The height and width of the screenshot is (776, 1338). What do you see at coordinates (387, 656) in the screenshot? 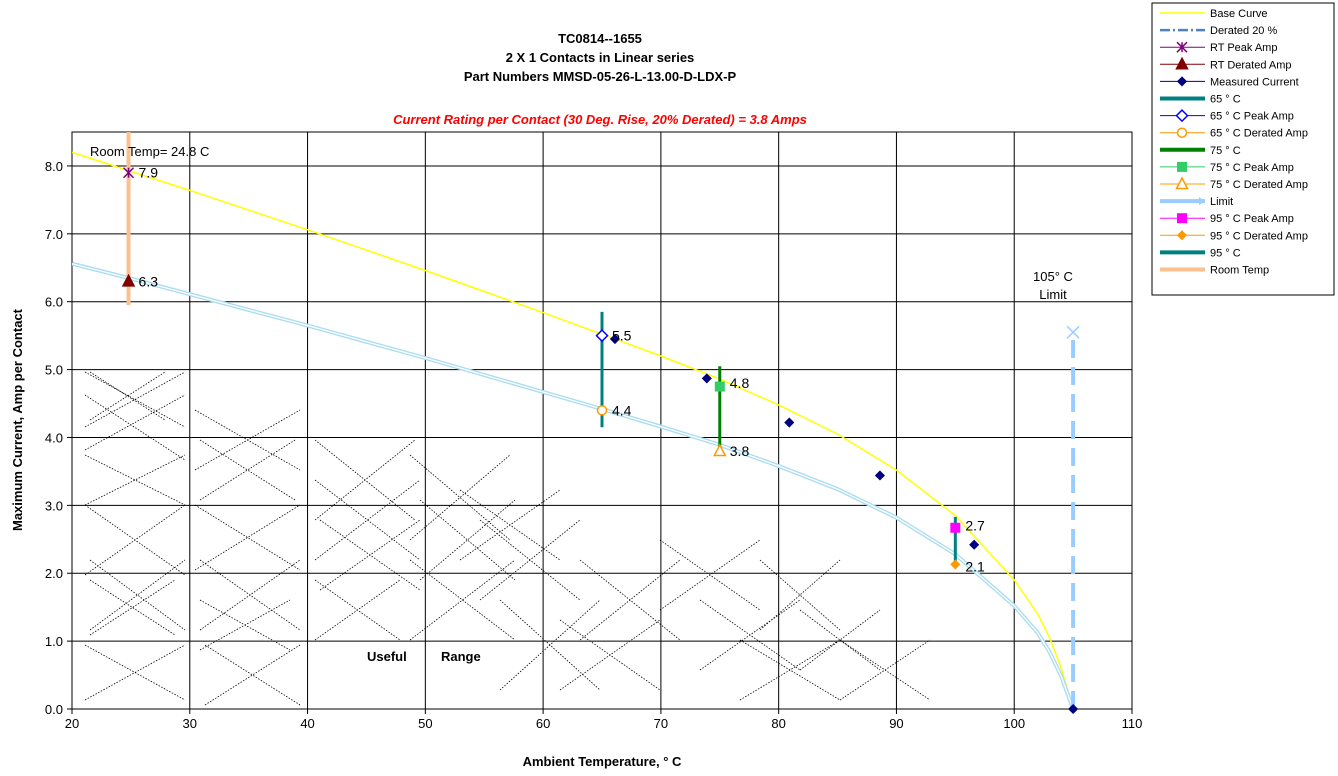
I see `useful-range-label-useful: Useful` at bounding box center [387, 656].